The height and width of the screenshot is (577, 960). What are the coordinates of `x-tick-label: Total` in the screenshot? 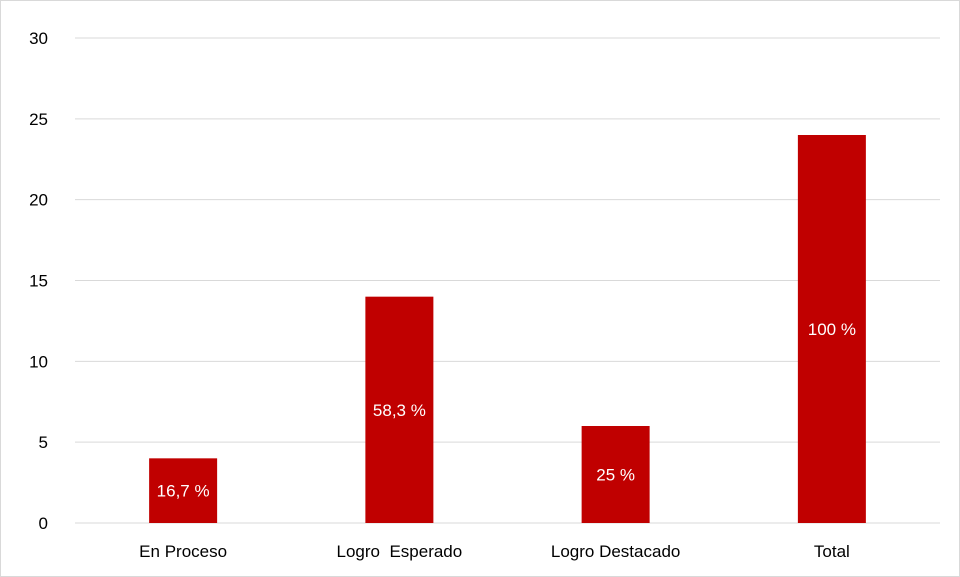 It's located at (832, 551).